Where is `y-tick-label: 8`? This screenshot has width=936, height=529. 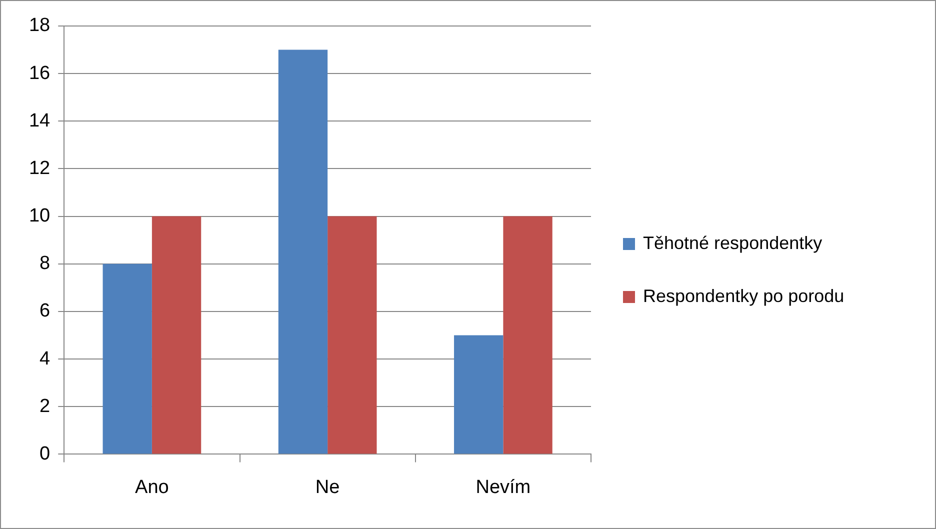 y-tick-label: 8 is located at coordinates (45, 263).